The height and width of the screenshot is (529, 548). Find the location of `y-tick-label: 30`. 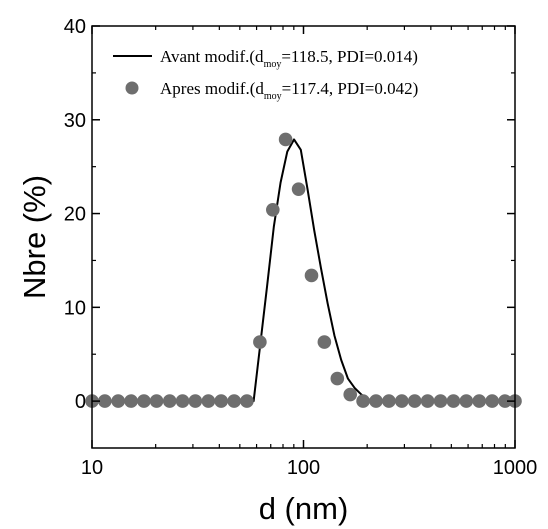

y-tick-label: 30 is located at coordinates (75, 121).